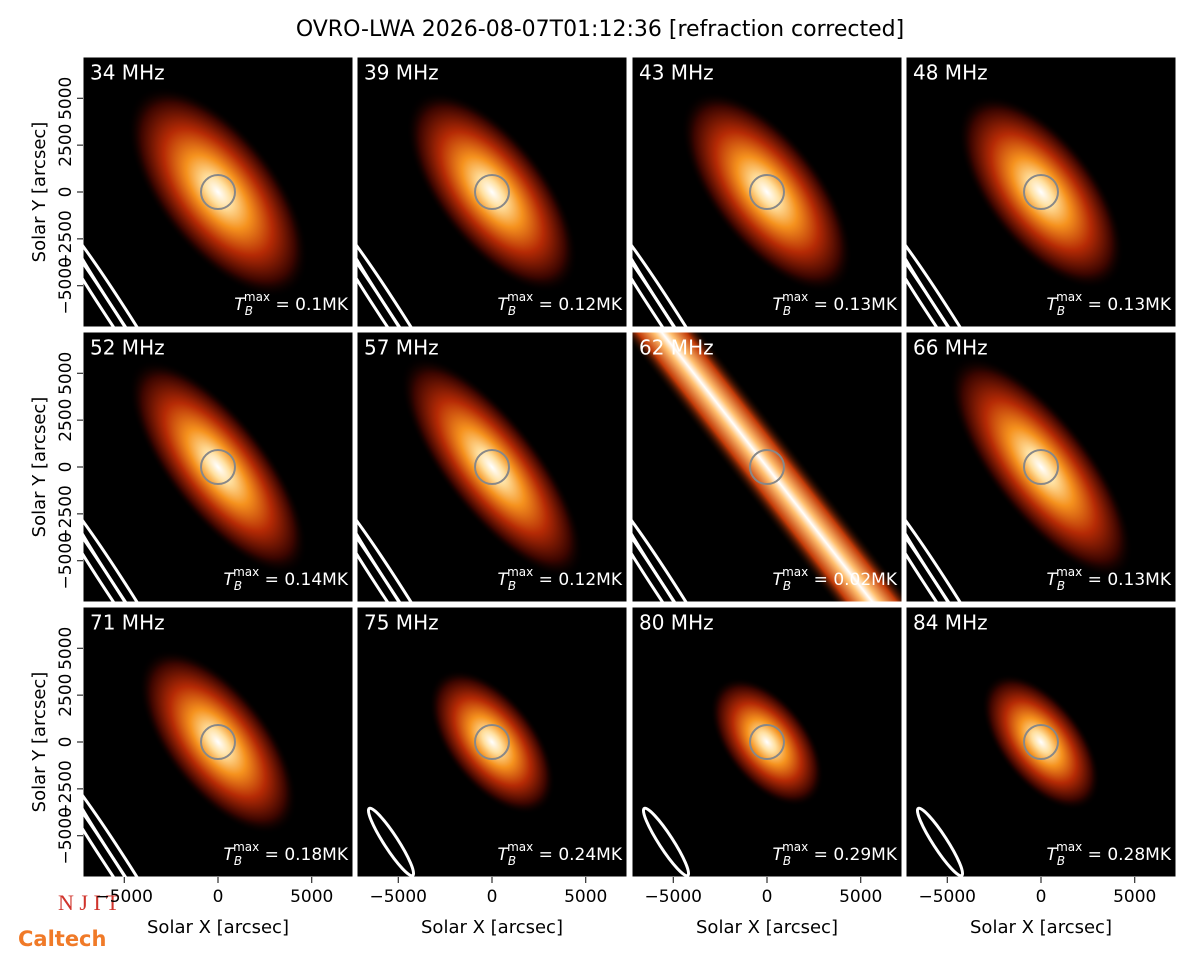  I want to click on frequency-label: 80 MHz, so click(676, 623).